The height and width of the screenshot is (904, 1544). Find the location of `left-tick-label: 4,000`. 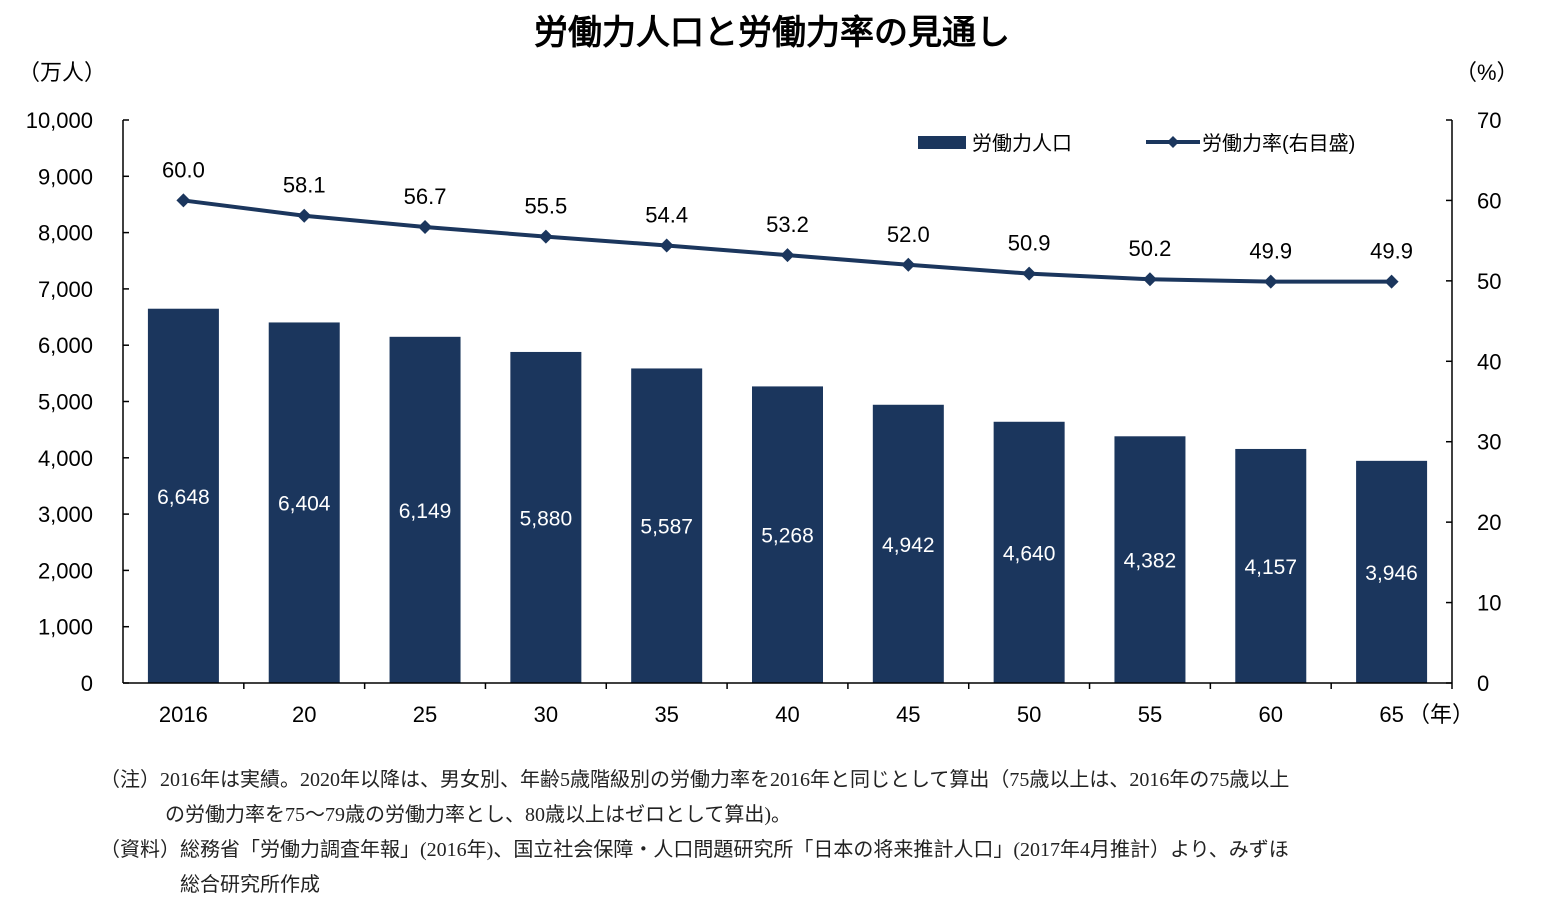

left-tick-label: 4,000 is located at coordinates (65, 458).